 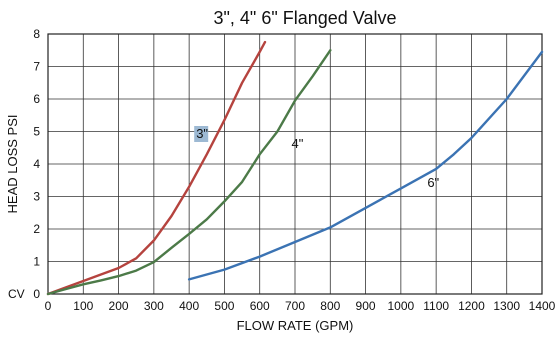 I want to click on x-tick-label: 1000, so click(x=401, y=306).